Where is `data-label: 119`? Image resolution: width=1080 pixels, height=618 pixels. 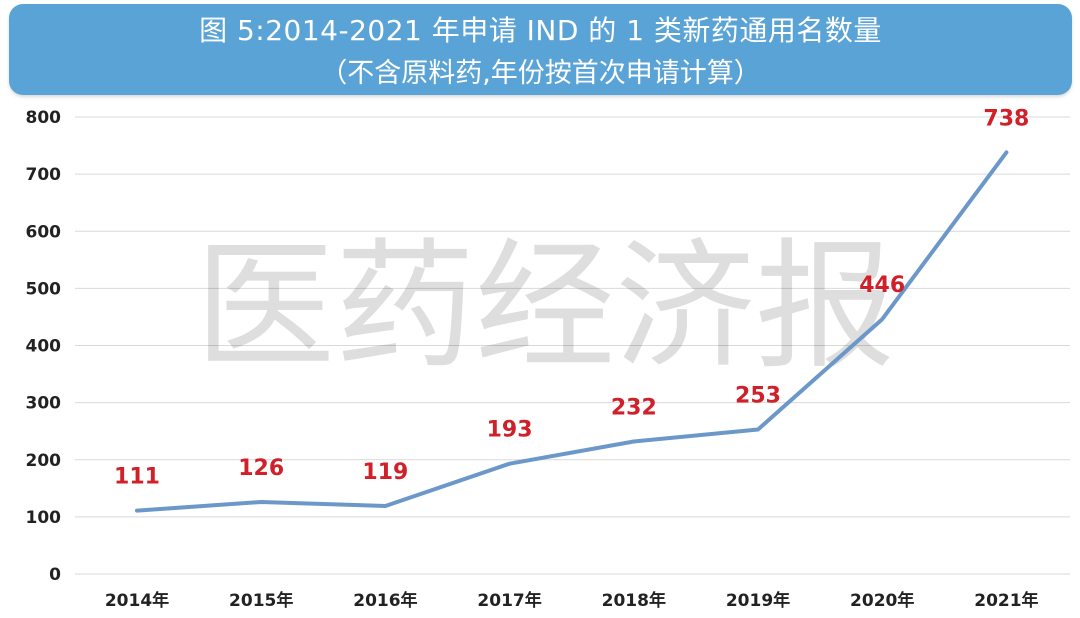 data-label: 119 is located at coordinates (385, 472).